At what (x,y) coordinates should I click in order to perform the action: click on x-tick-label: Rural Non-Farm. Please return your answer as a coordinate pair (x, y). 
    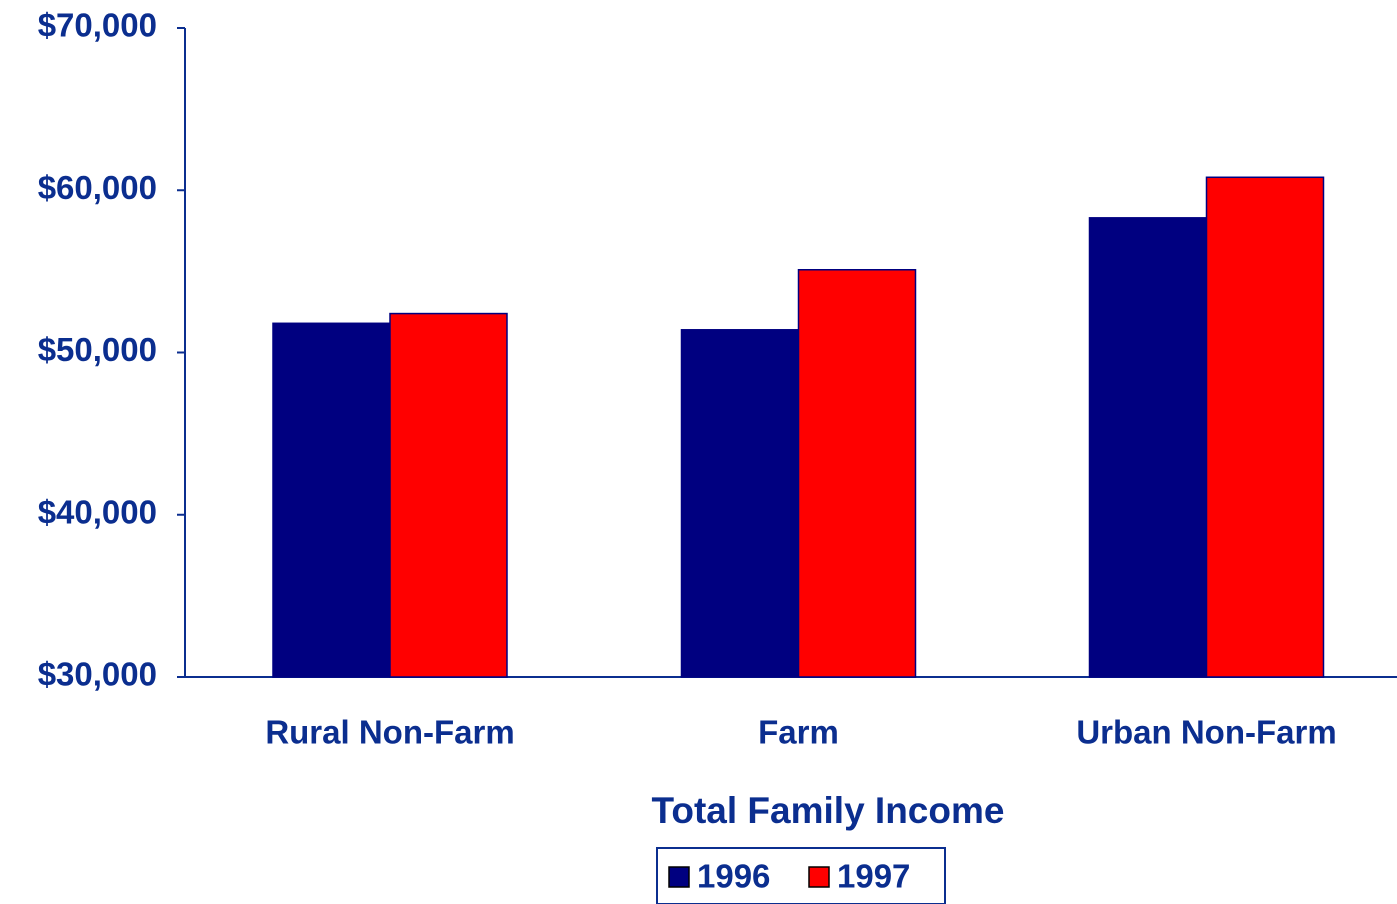
    Looking at the image, I should click on (389, 732).